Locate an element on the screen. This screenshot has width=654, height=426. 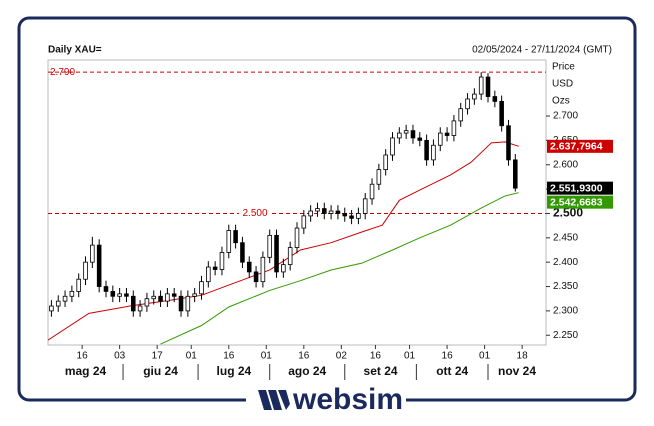
y-tick-label: 2.500 is located at coordinates (568, 213).